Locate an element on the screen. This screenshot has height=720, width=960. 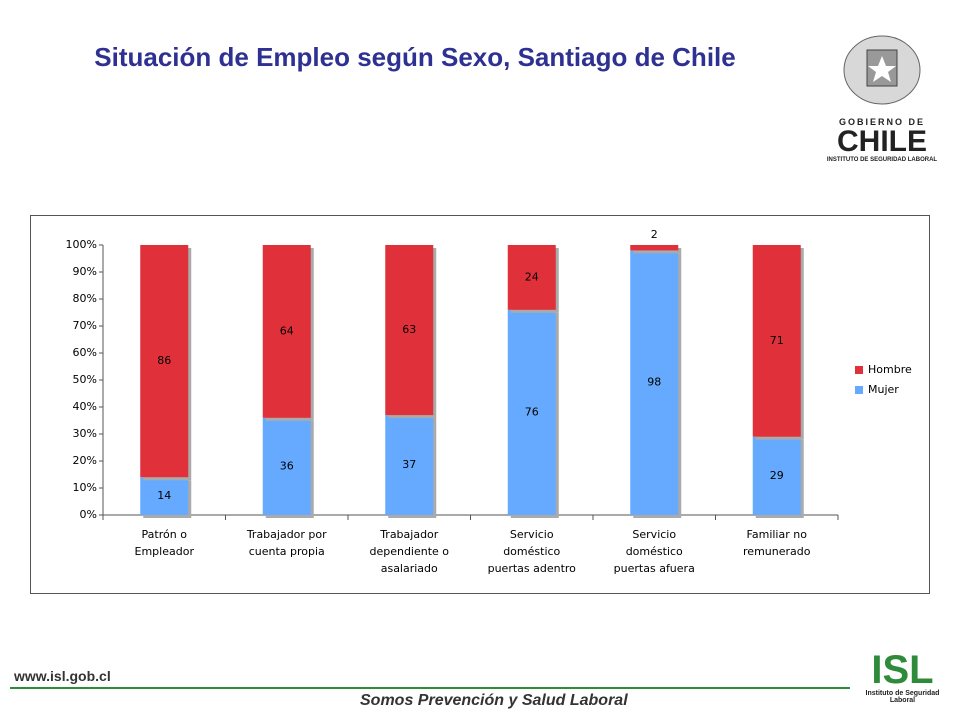
bar-shadow is located at coordinates (657, 251).